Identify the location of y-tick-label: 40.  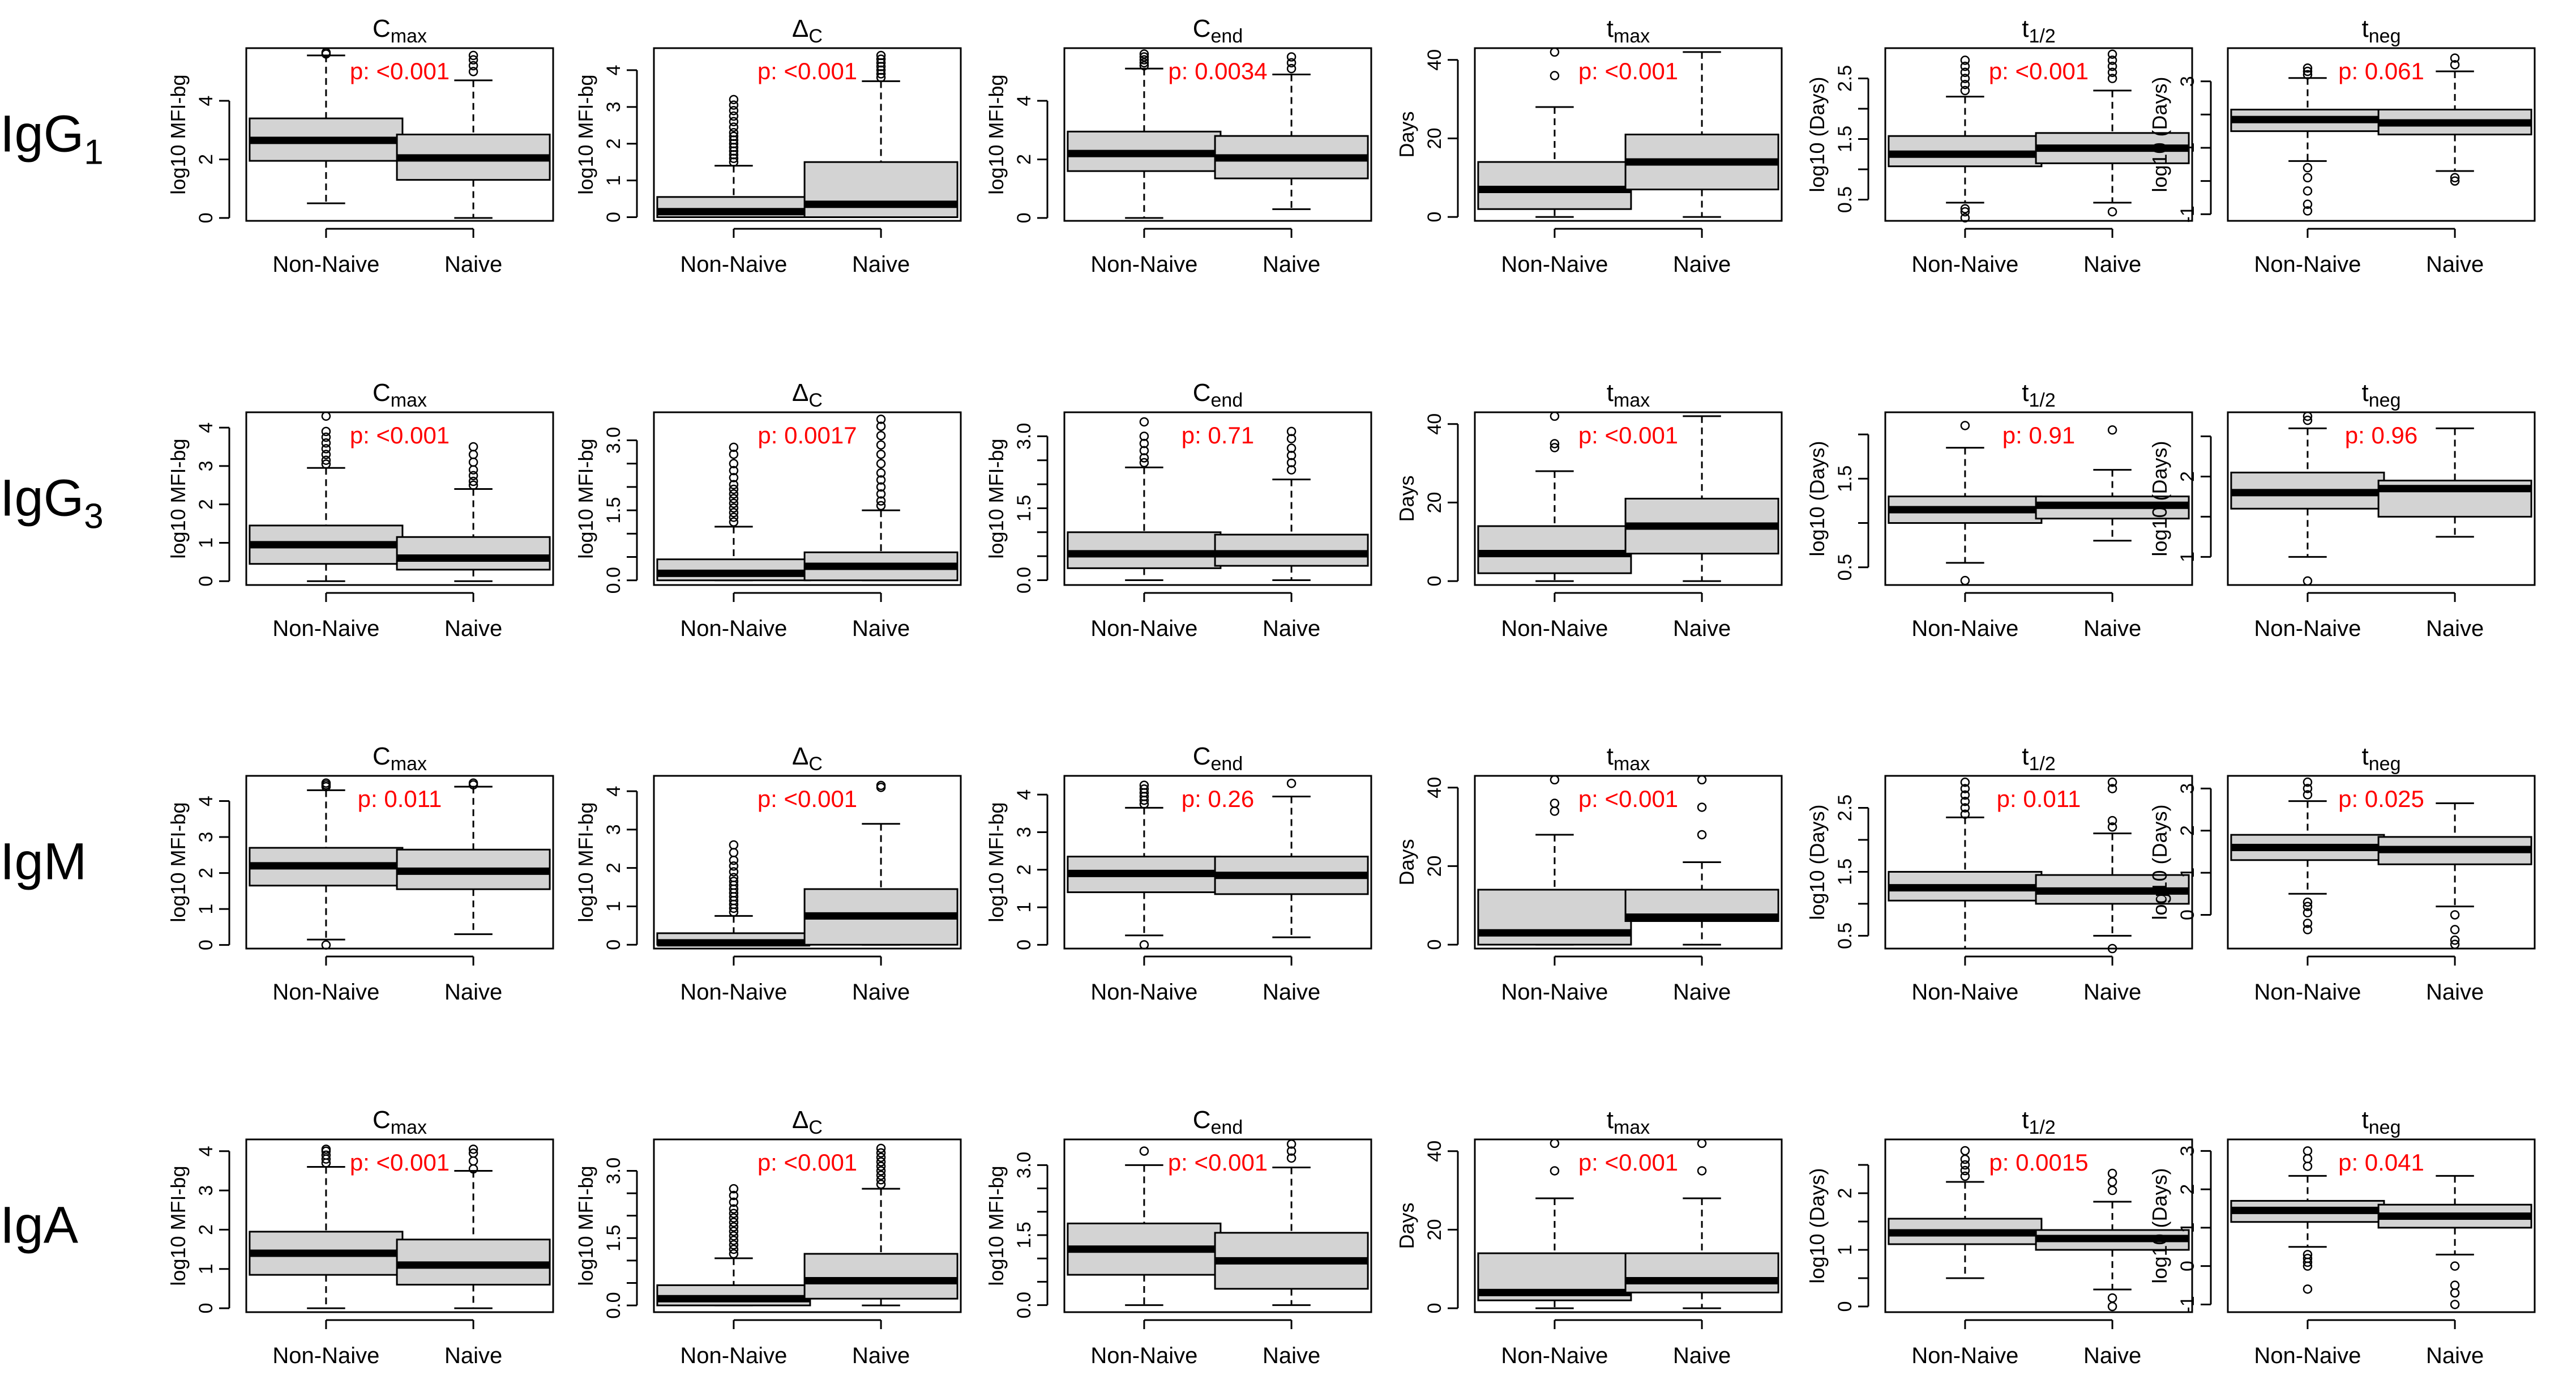
(1434, 60).